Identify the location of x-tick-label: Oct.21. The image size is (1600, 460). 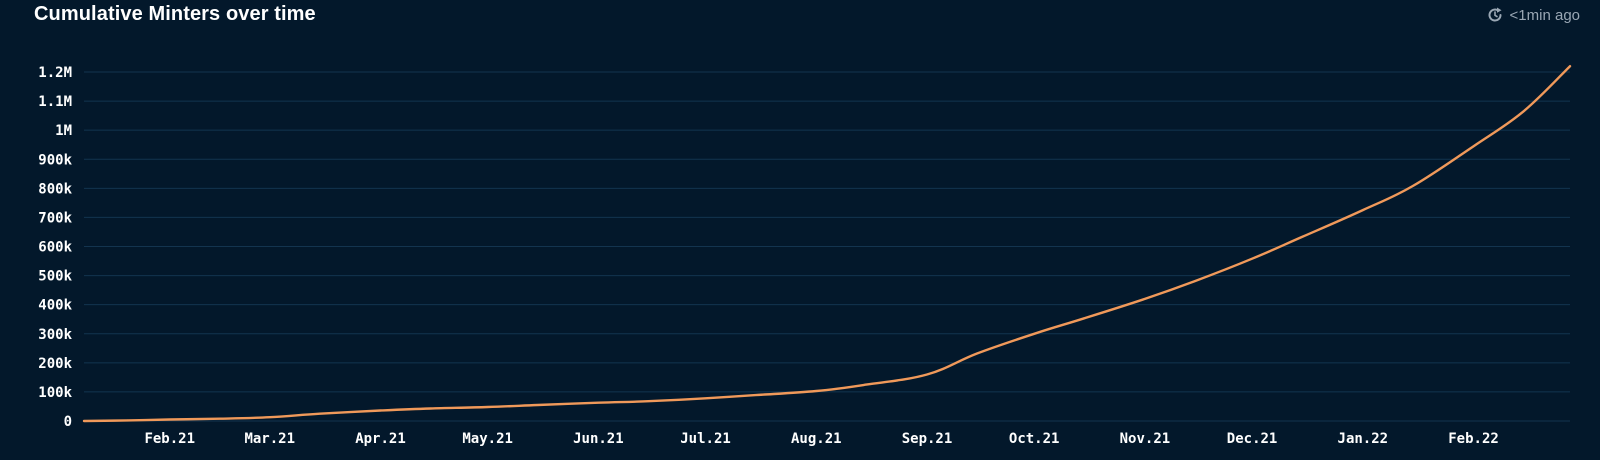
(1034, 439).